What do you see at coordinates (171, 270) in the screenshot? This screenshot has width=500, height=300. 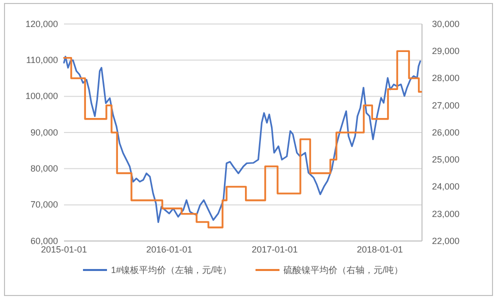 I see `legend-label: 1#镍板平均价（左轴，元/吨）` at bounding box center [171, 270].